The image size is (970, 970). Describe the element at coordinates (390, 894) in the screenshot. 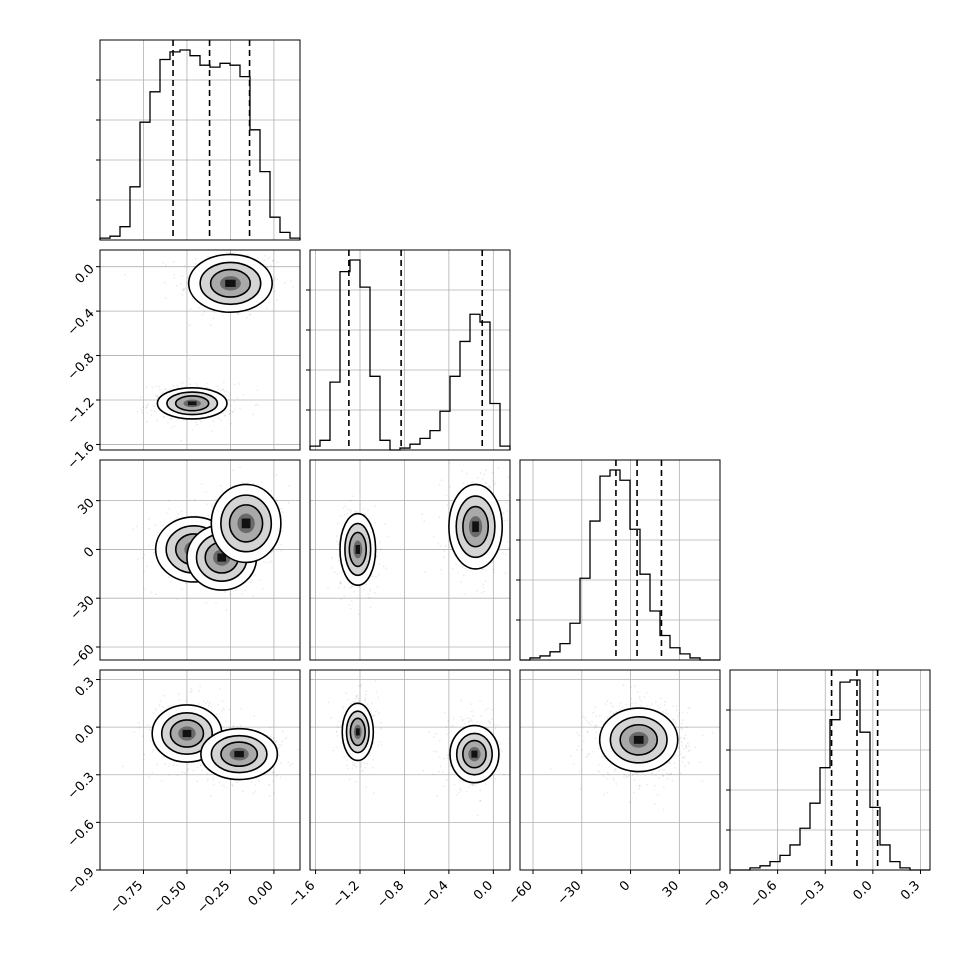

I see `x-tick-label: −0.8` at that location.